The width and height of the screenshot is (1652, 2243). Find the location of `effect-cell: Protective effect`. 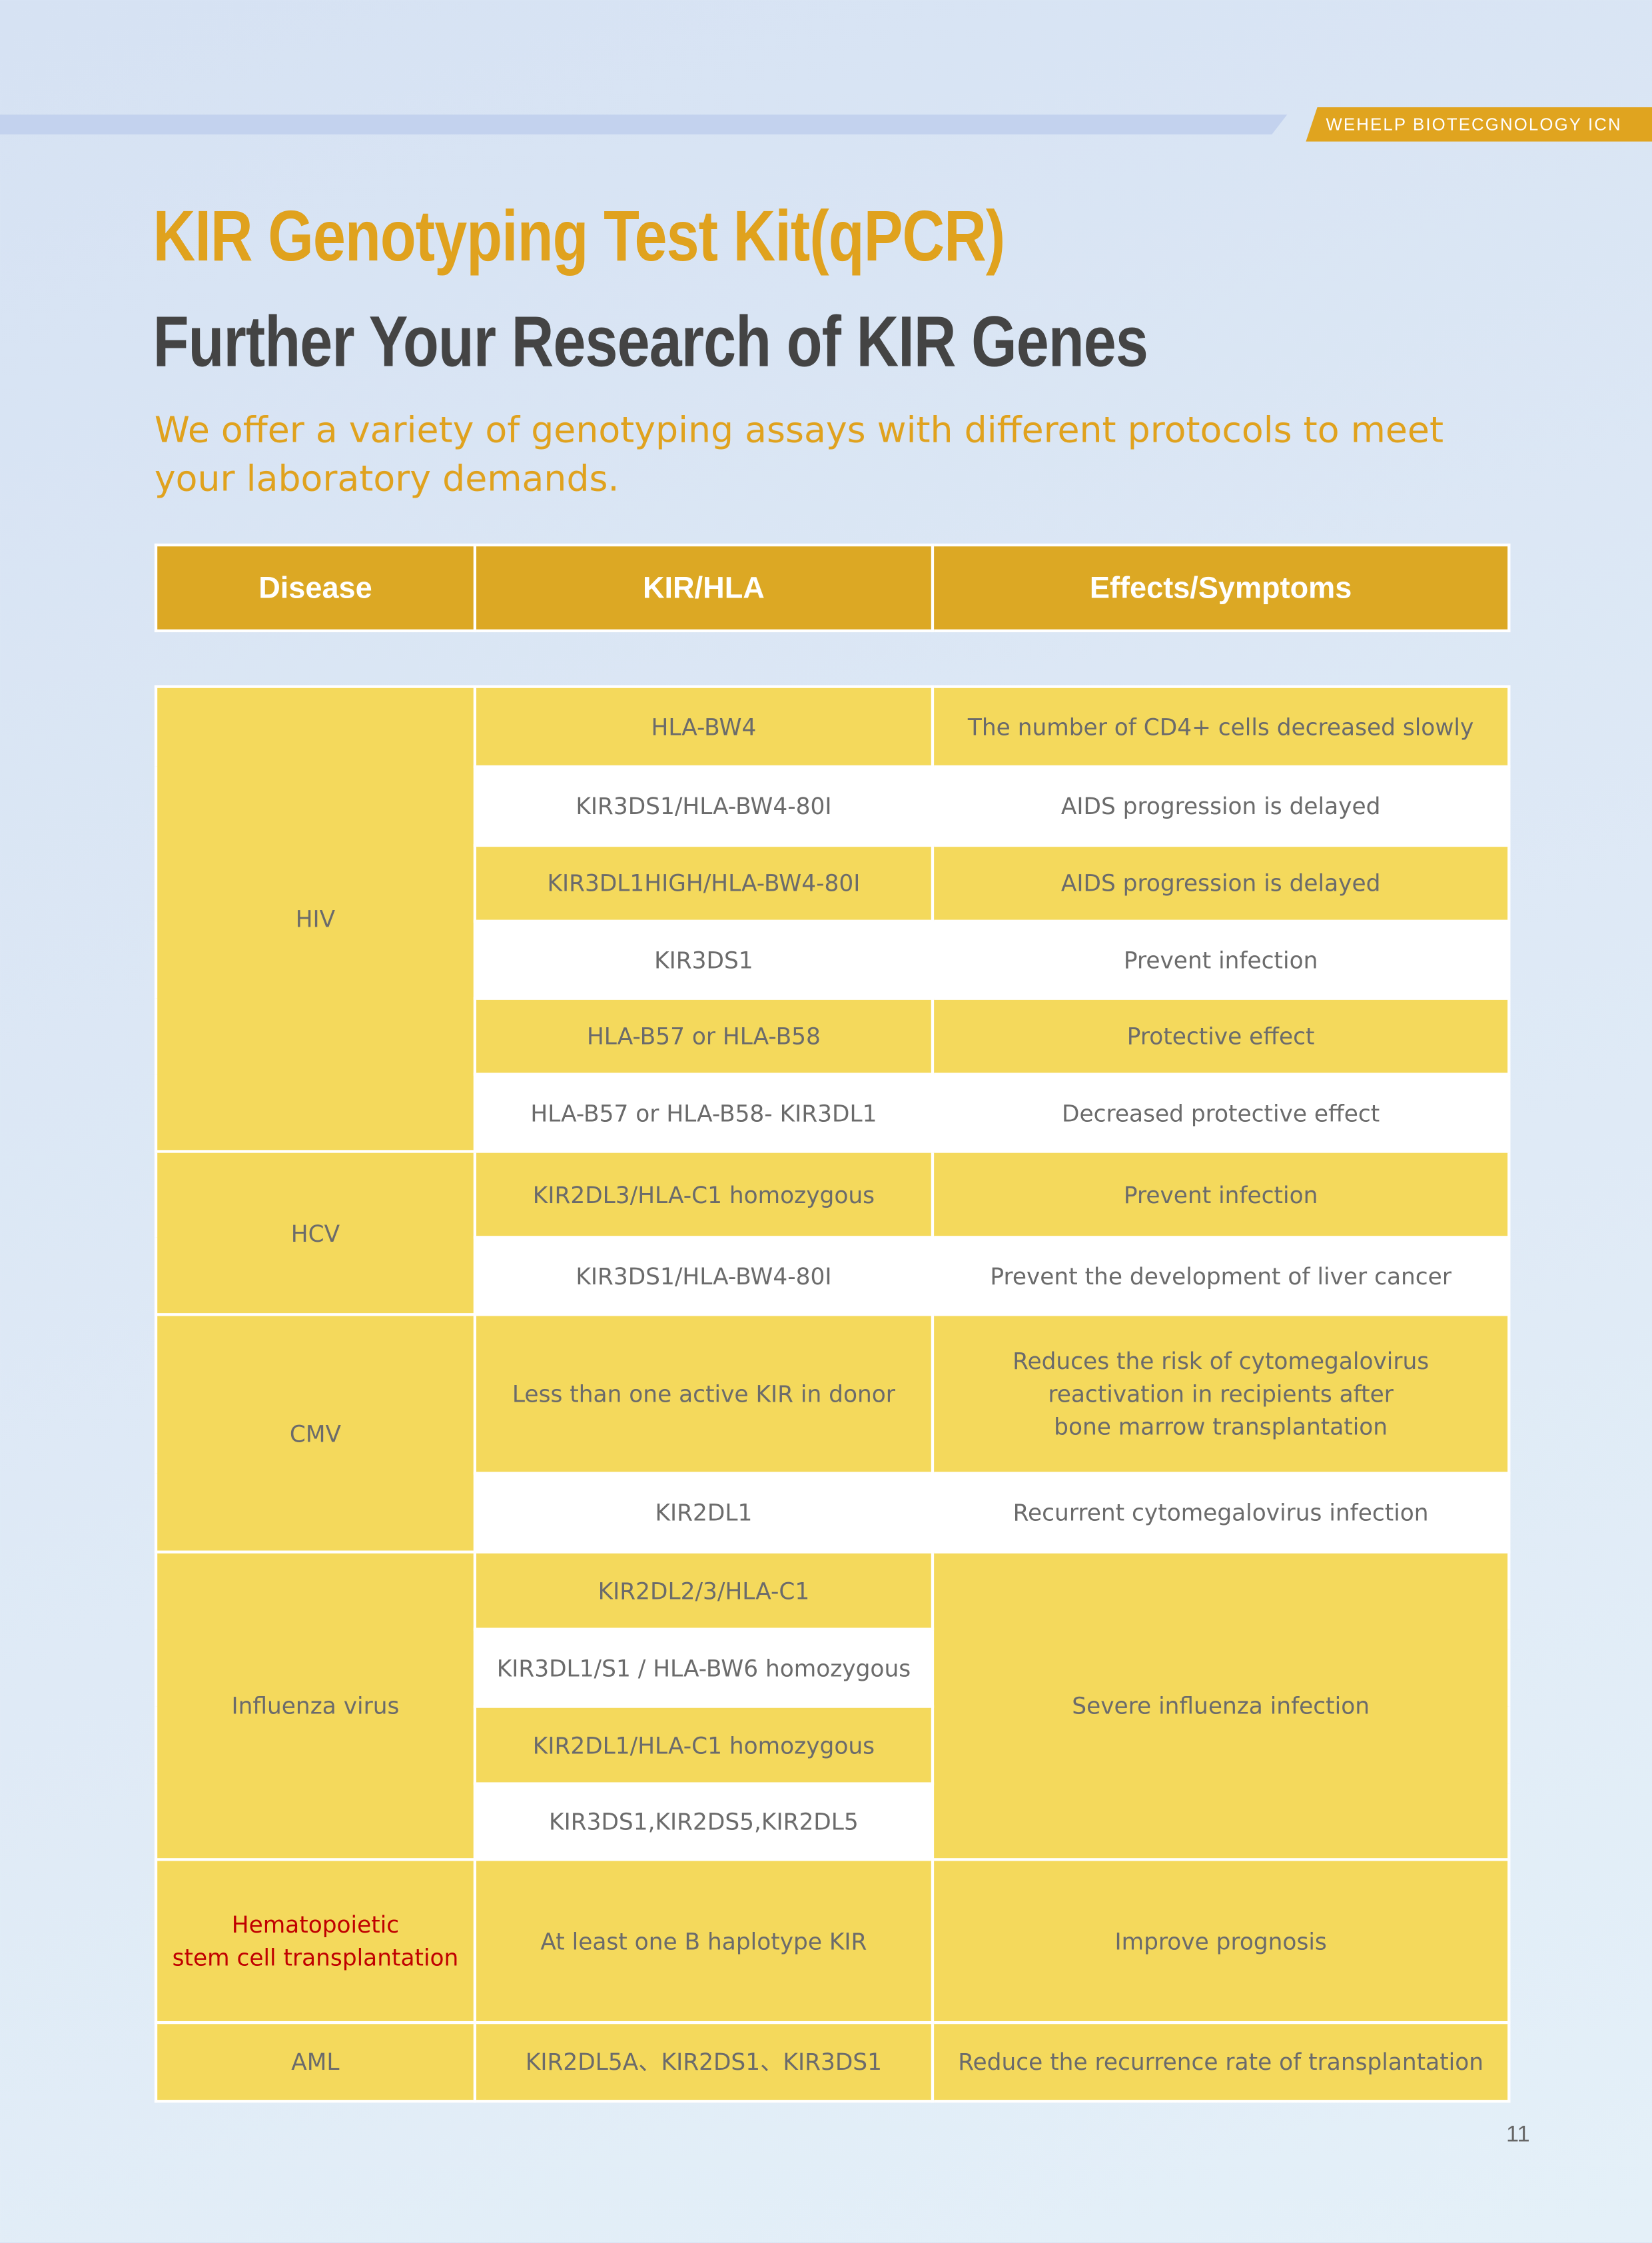

effect-cell: Protective effect is located at coordinates (1221, 1036).